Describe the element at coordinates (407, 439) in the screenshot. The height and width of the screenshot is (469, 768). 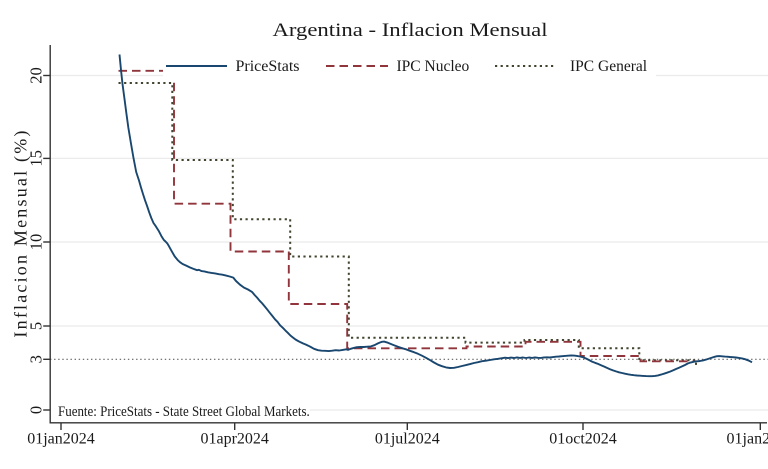
I see `svg-text: 01jul2024` at that location.